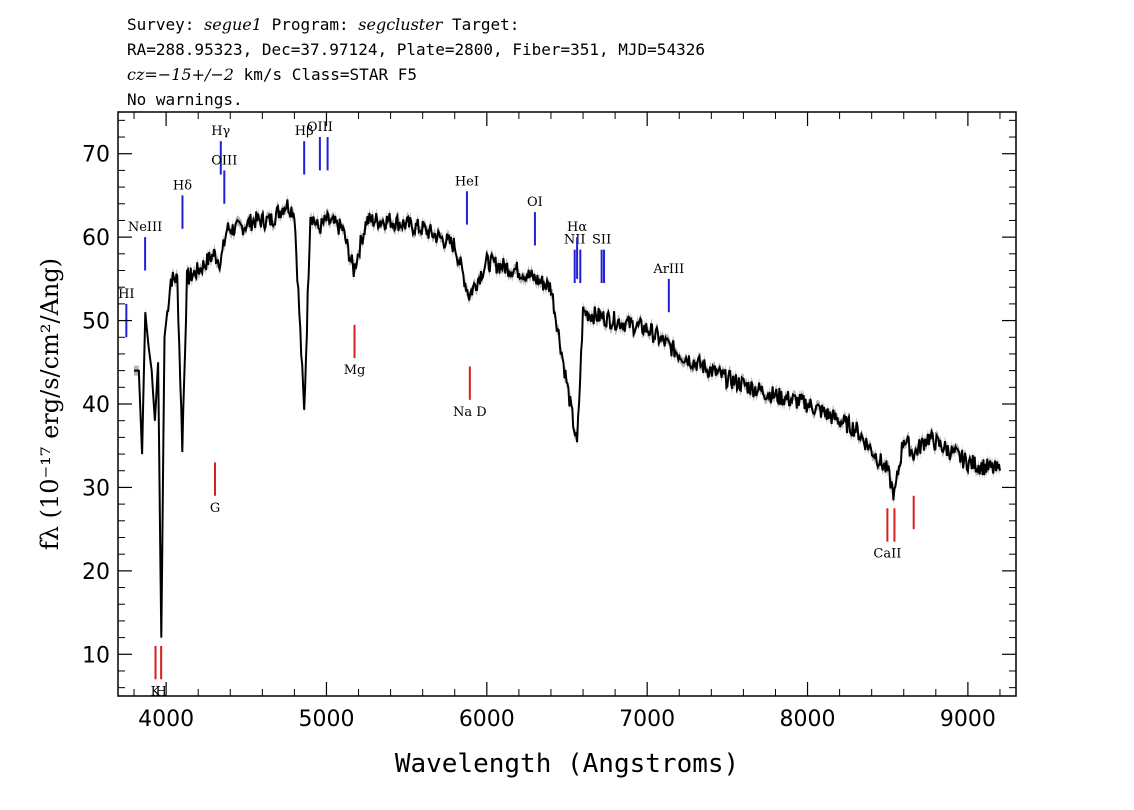 The image size is (1134, 810). What do you see at coordinates (470, 412) in the screenshot?
I see `absorption-line-label: Na D` at bounding box center [470, 412].